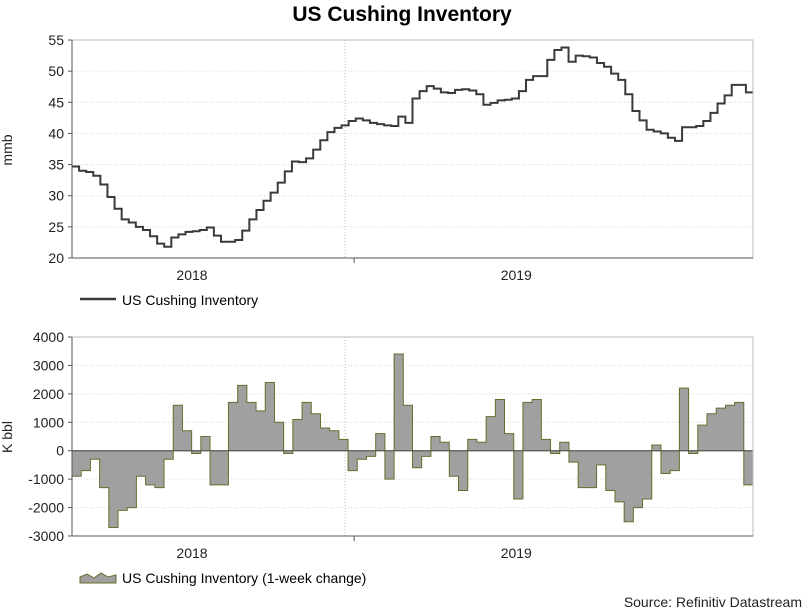 The image size is (810, 611). Describe the element at coordinates (402, 14) in the screenshot. I see `chart-title: US Cushing Inventory` at that location.